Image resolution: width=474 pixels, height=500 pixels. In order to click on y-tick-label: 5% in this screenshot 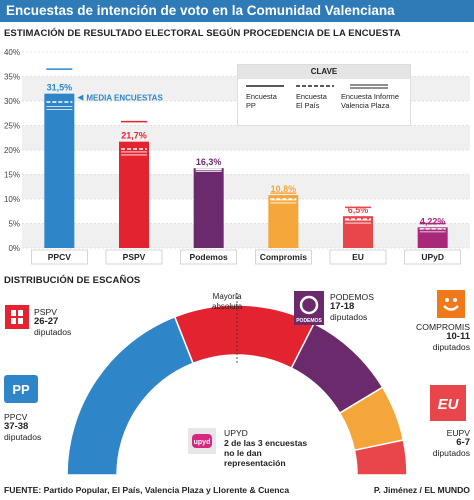, I will do `click(14, 224)`.